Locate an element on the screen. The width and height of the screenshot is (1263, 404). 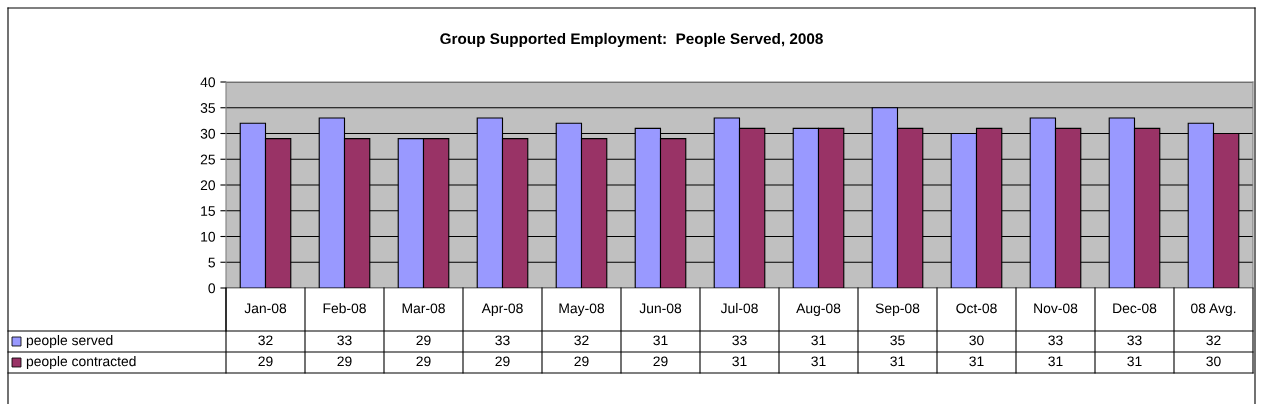
y-tick-label: 0 is located at coordinates (212, 288).